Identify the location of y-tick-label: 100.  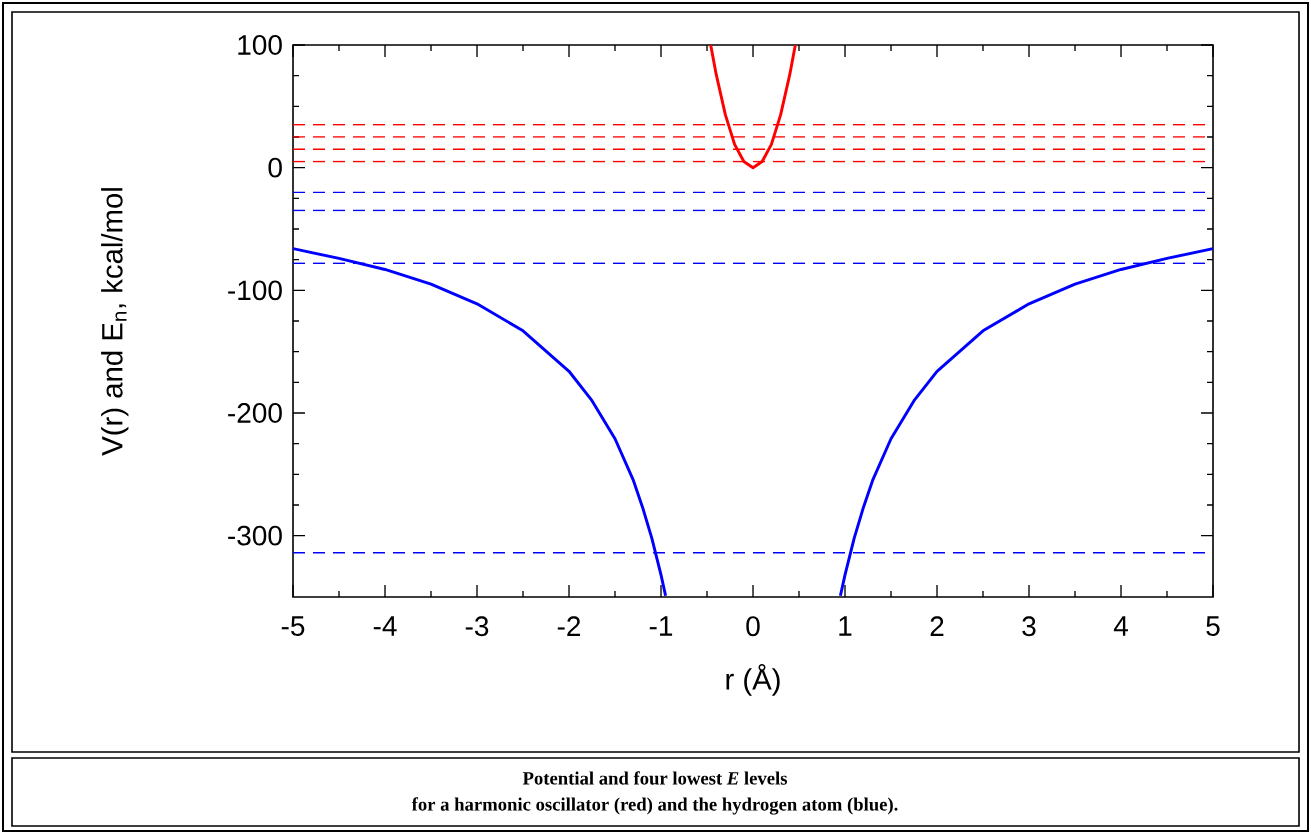
(260, 45).